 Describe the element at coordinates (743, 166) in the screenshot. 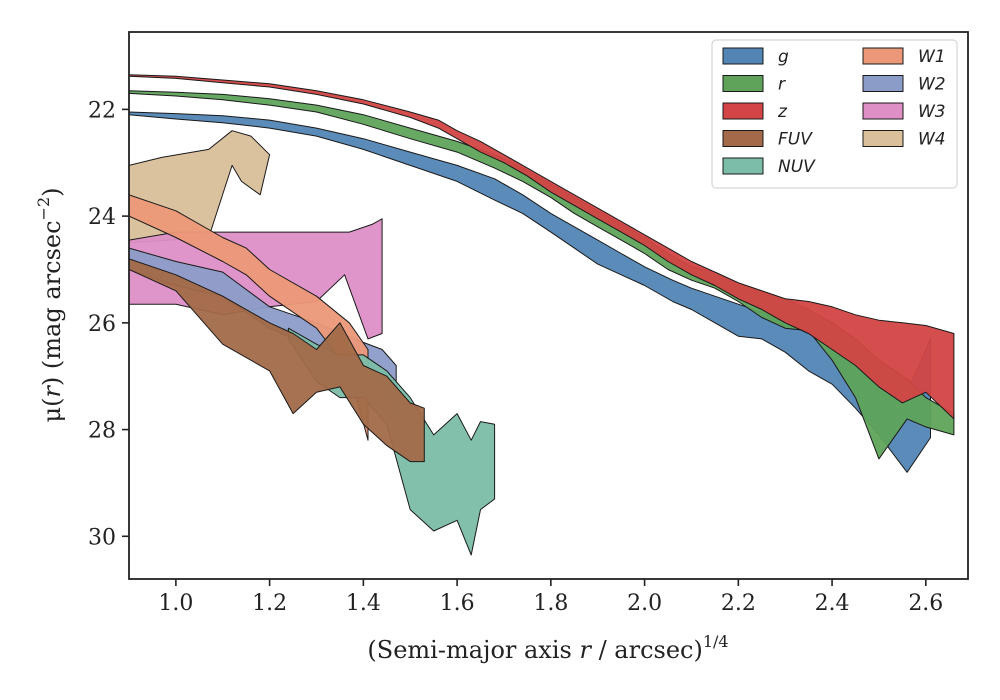

I see `legend-swatch-nuv` at that location.